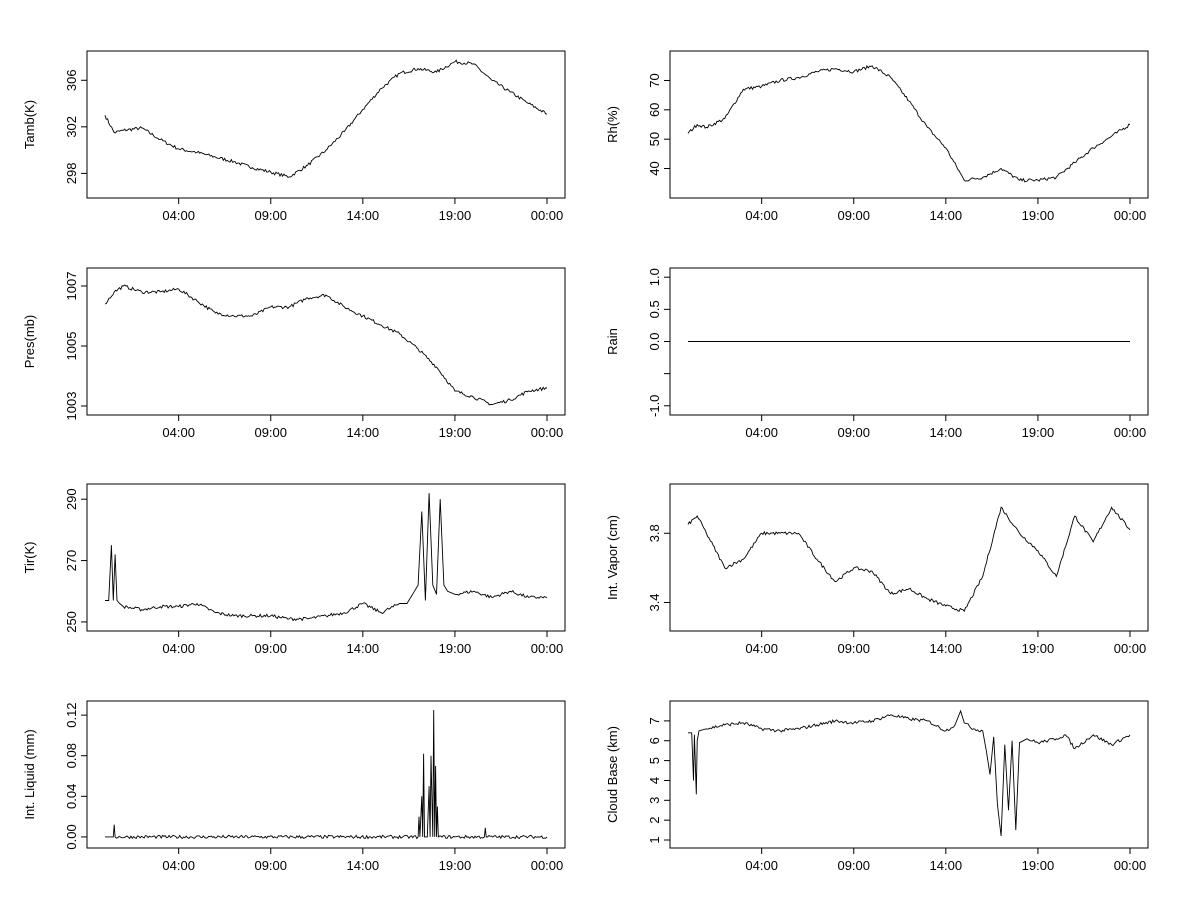 This screenshot has width=1200, height=900. I want to click on y-tick-label: 2, so click(654, 820).